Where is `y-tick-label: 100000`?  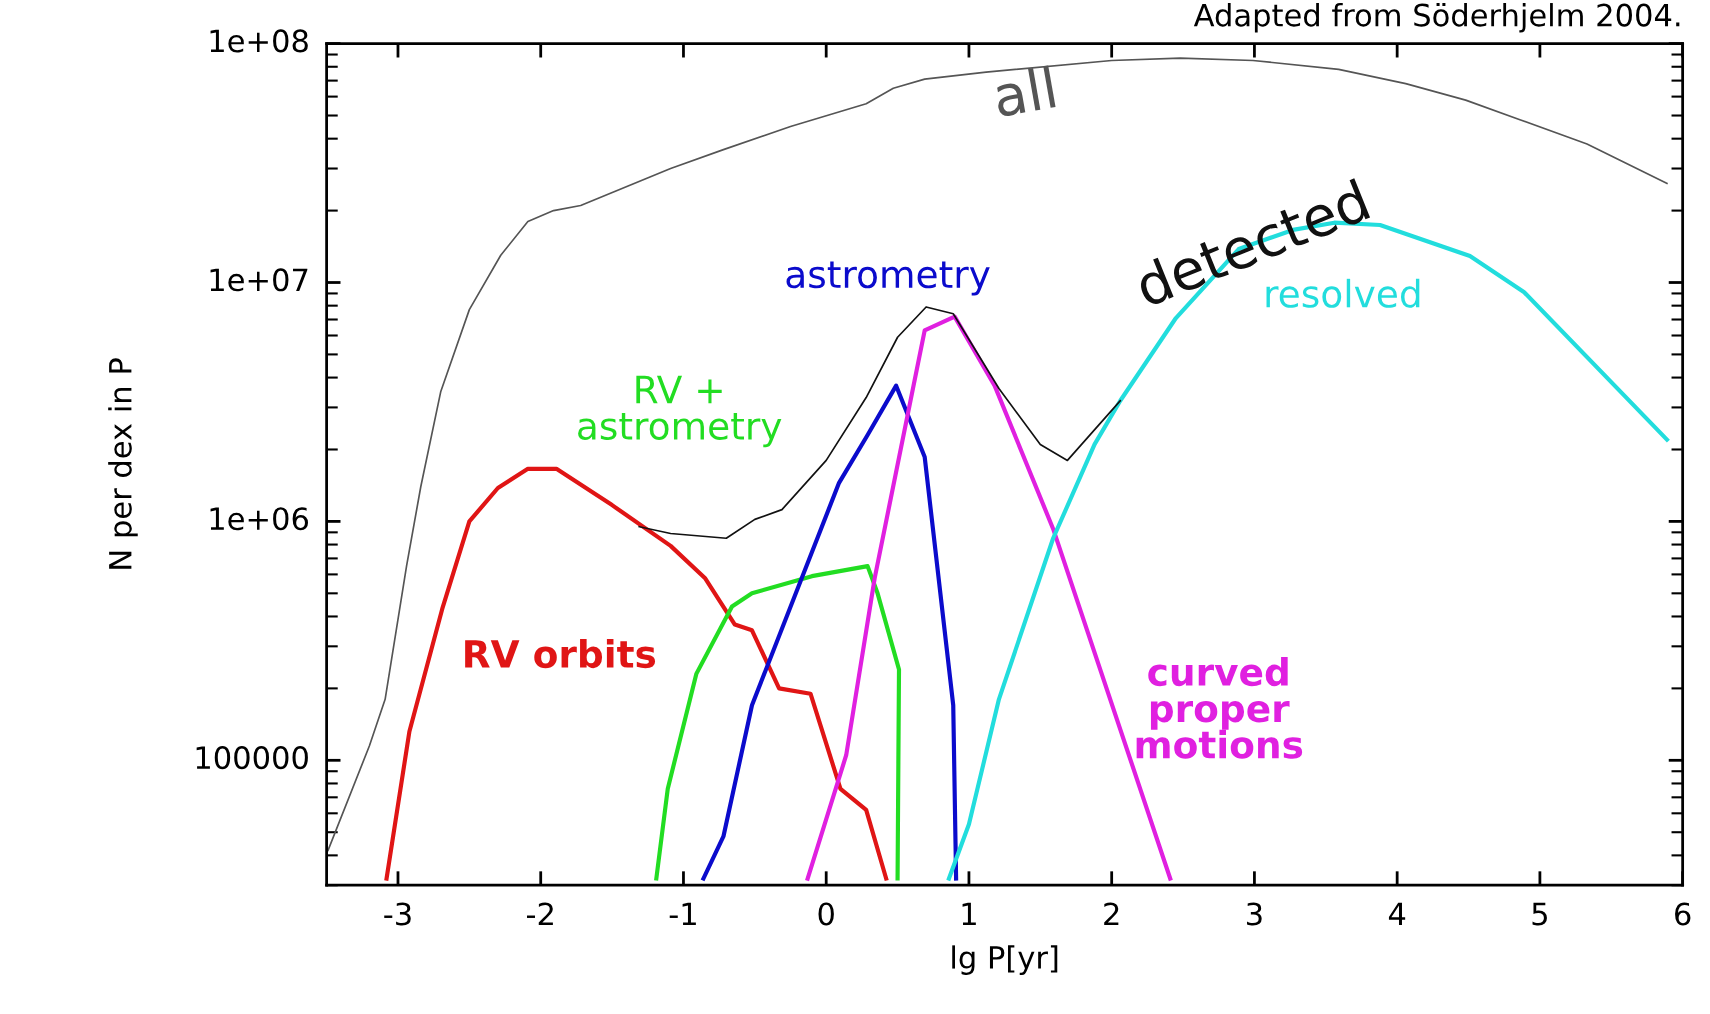
y-tick-label: 100000 is located at coordinates (252, 758).